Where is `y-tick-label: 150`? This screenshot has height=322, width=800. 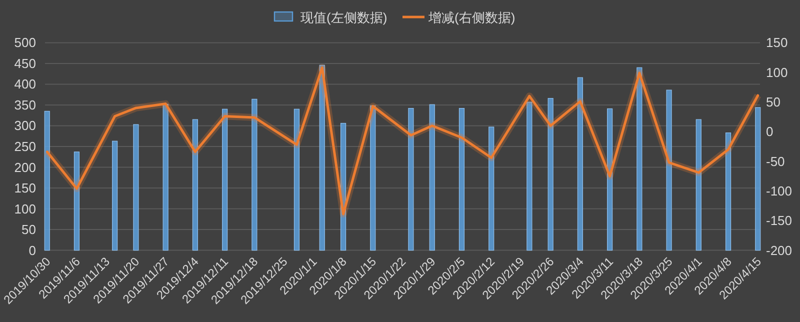
y-tick-label: 150 is located at coordinates (25, 188).